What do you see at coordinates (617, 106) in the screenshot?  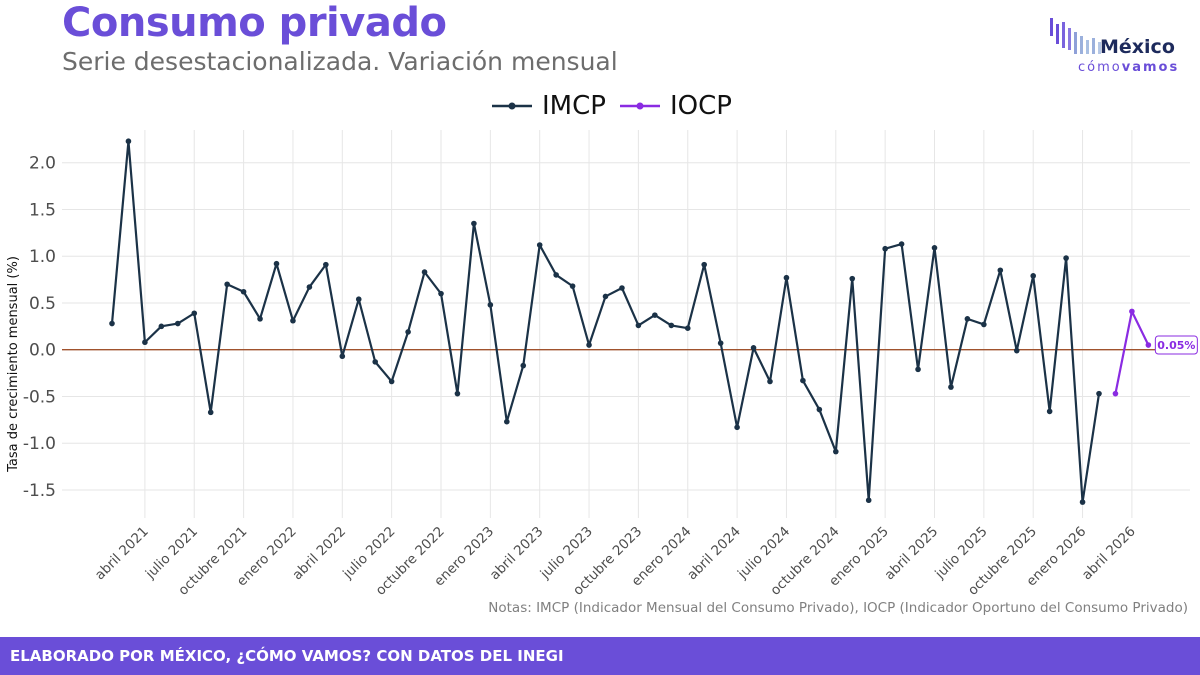 I see `chart-legend: IMCP IOCP` at bounding box center [617, 106].